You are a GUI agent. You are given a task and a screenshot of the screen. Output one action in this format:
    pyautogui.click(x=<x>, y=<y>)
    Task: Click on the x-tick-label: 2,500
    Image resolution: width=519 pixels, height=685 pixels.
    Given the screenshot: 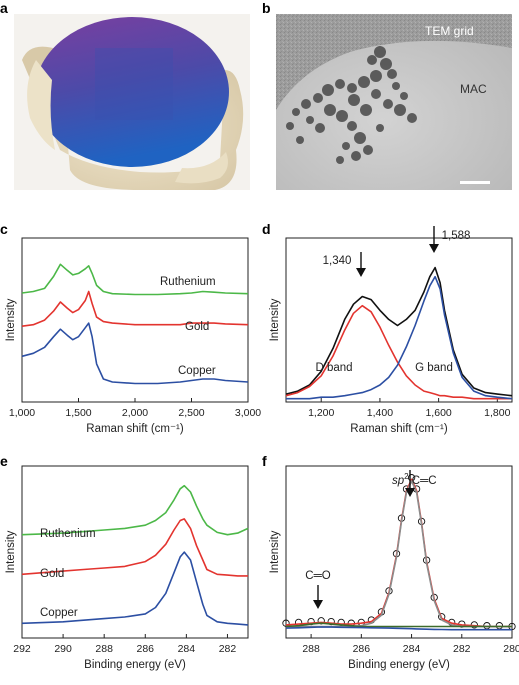 What is the action you would take?
    pyautogui.click(x=191, y=413)
    